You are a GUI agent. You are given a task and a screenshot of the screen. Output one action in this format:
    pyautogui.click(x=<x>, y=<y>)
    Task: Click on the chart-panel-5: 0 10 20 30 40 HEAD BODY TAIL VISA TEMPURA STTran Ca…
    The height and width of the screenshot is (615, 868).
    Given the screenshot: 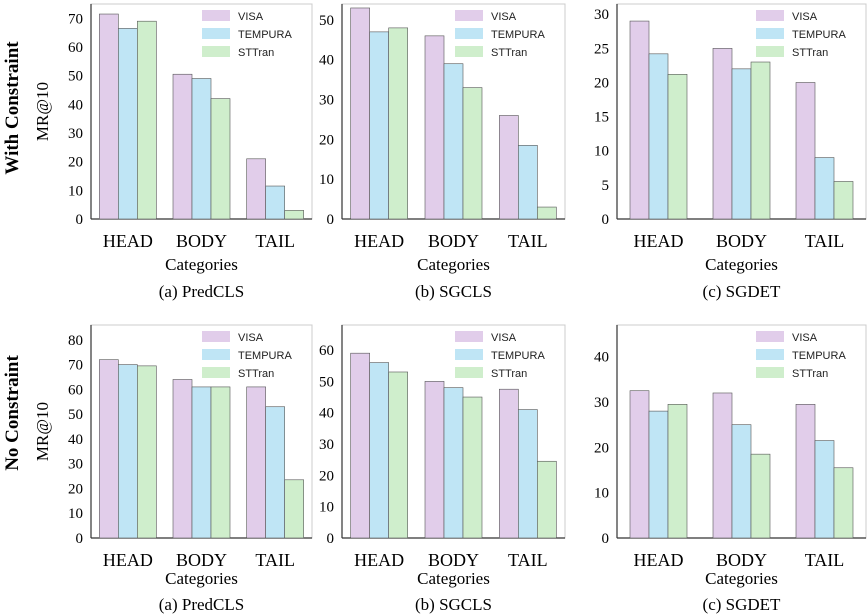 What is the action you would take?
    pyautogui.click(x=730, y=469)
    